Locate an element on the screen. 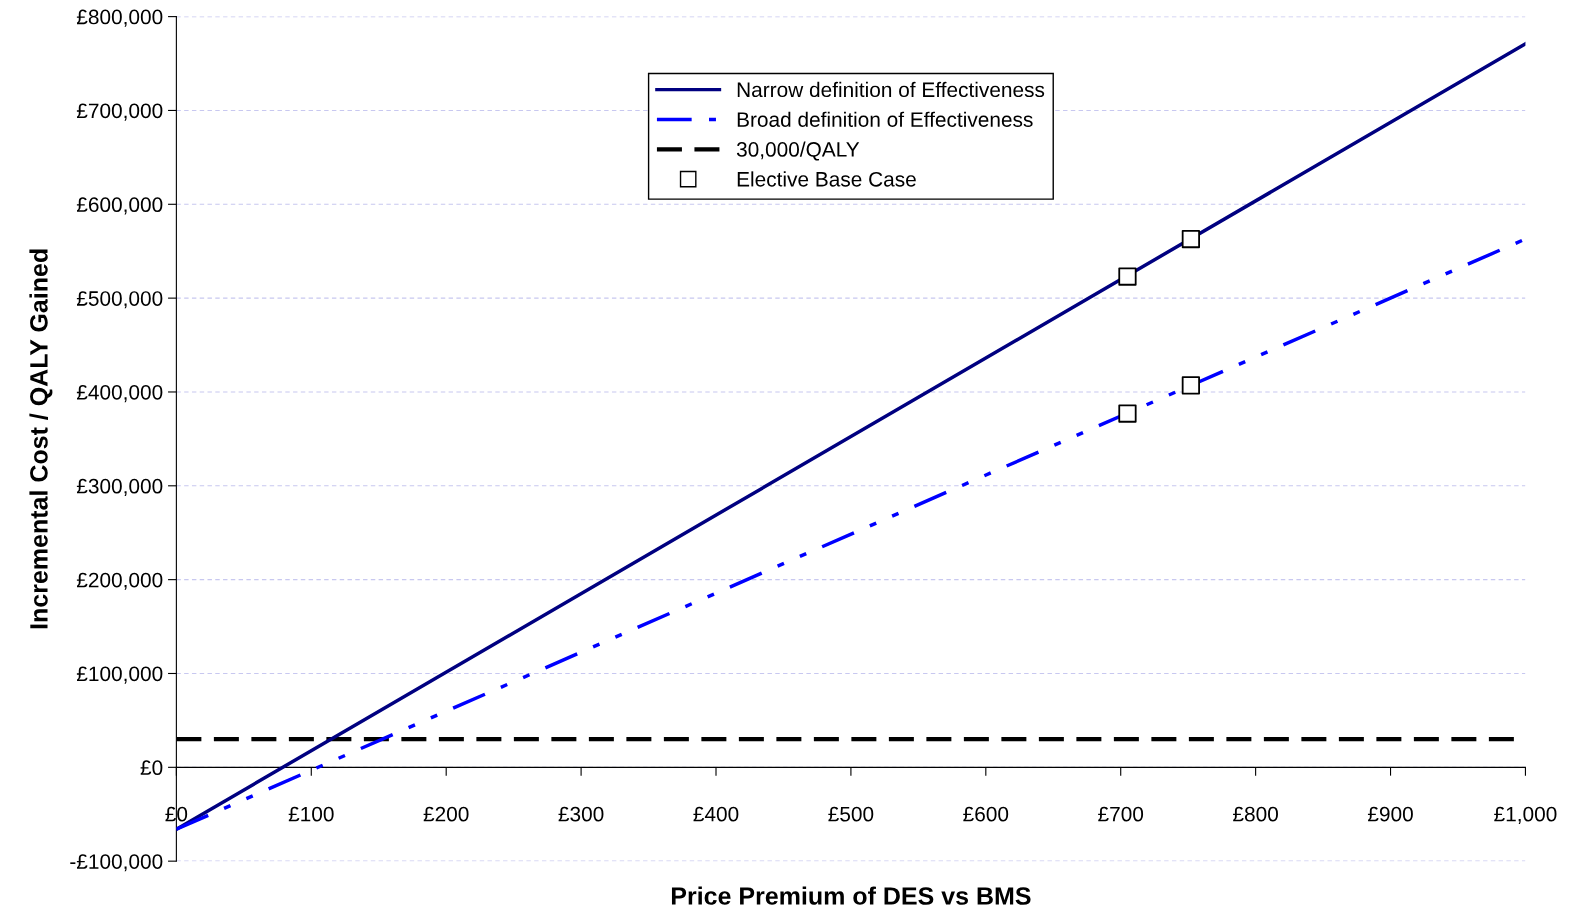  y-tick-label: £0 is located at coordinates (151, 768).